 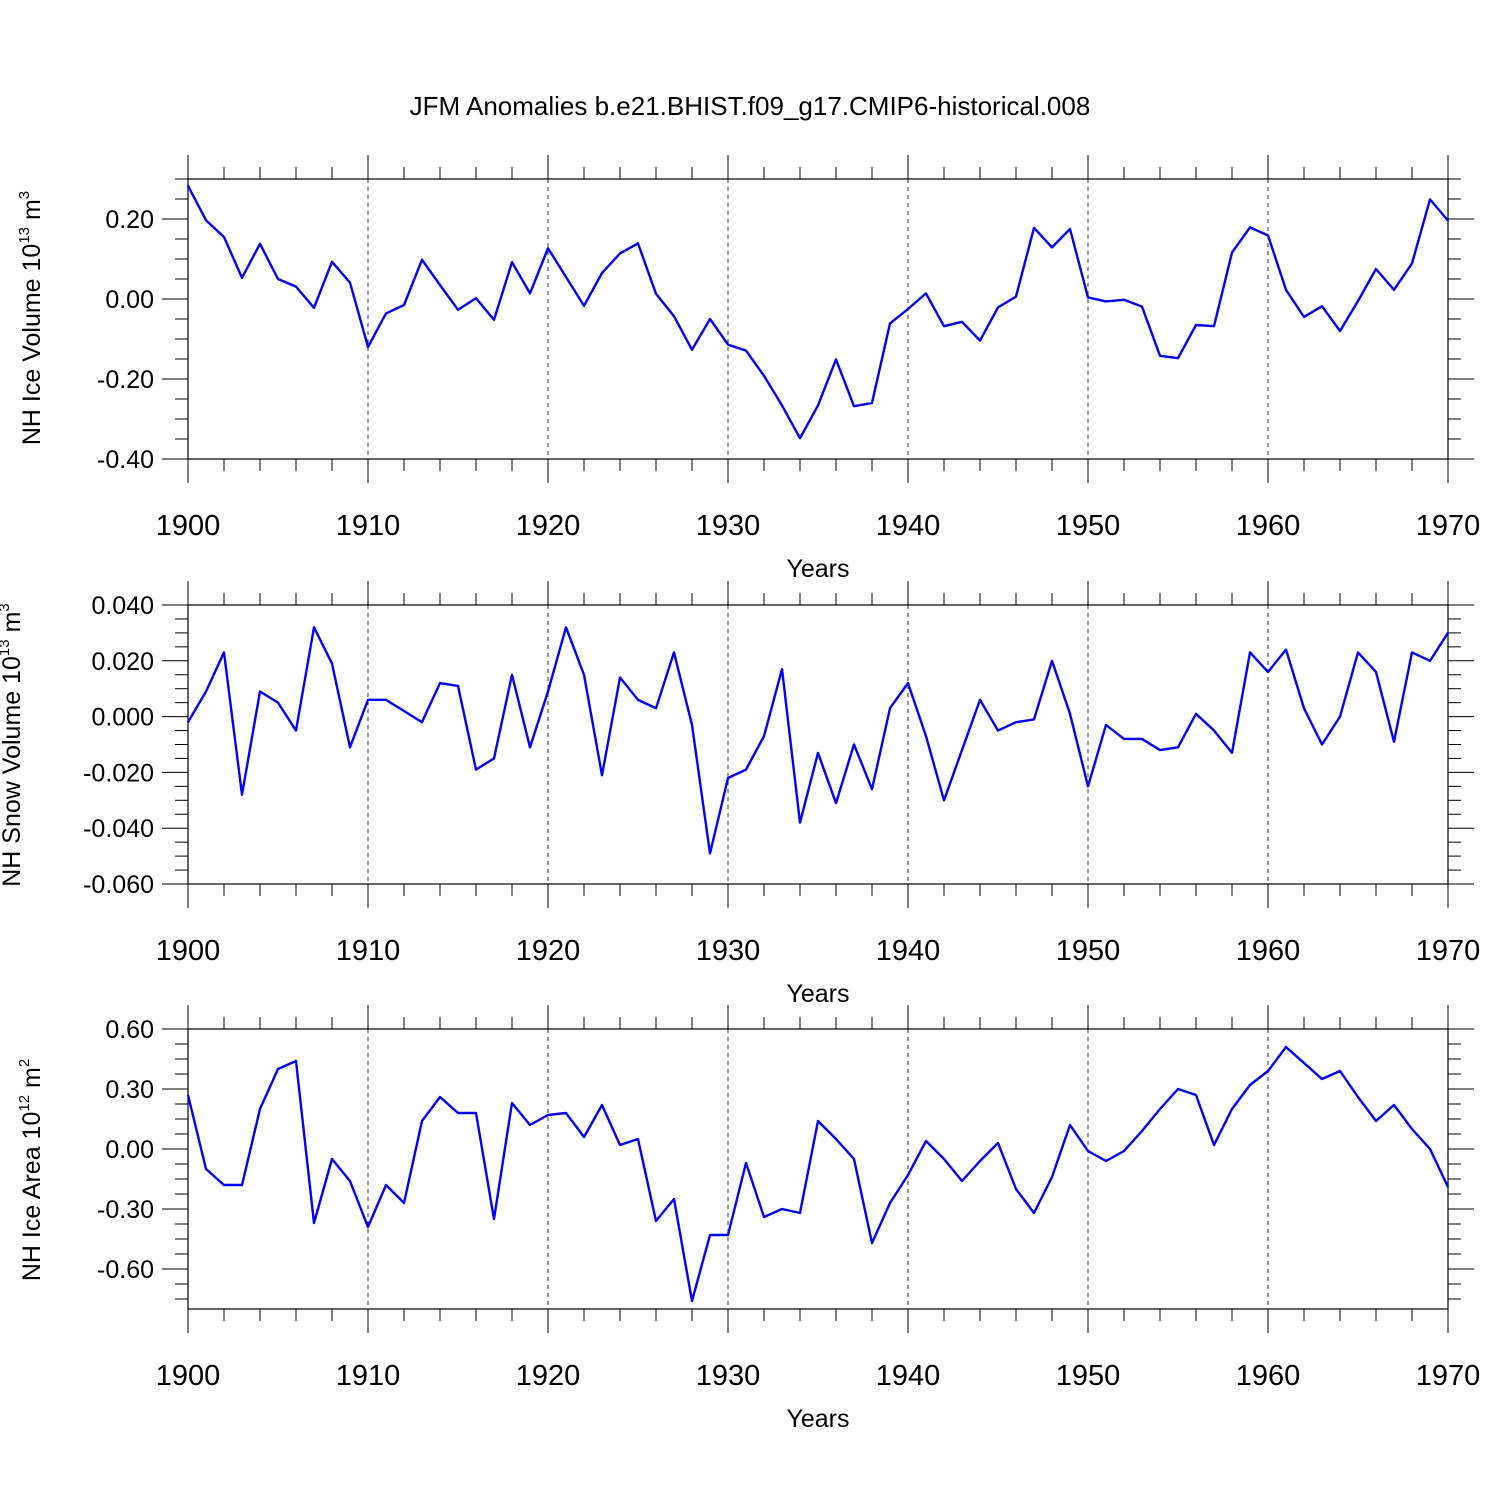 I want to click on x-axis-label: Years, so click(x=817, y=1419).